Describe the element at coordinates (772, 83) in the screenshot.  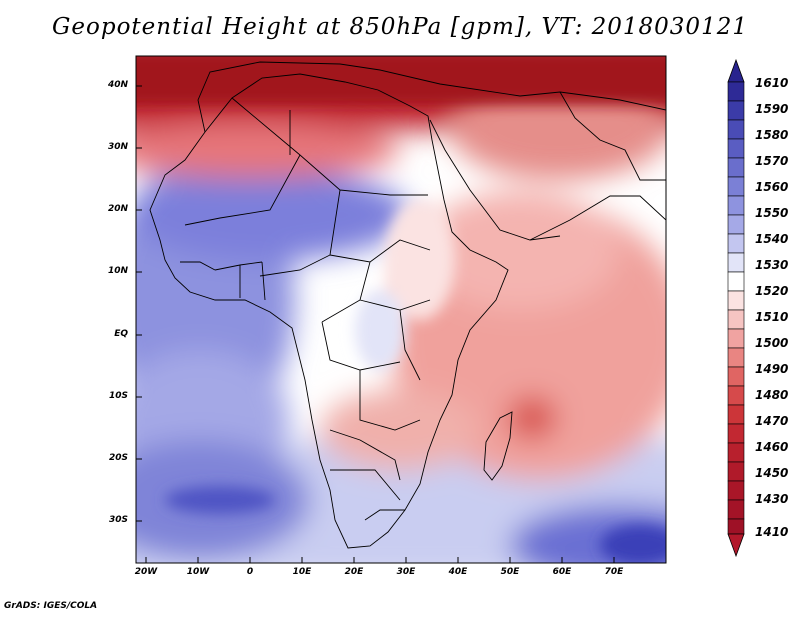
I see `colorbar-label: 1610` at that location.